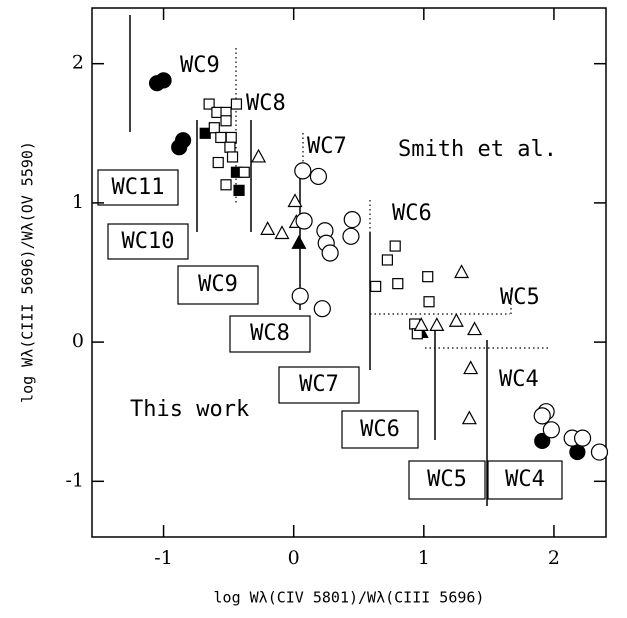 This screenshot has width=627, height=618. Describe the element at coordinates (294, 558) in the screenshot. I see `x-tick-label: 0` at that location.